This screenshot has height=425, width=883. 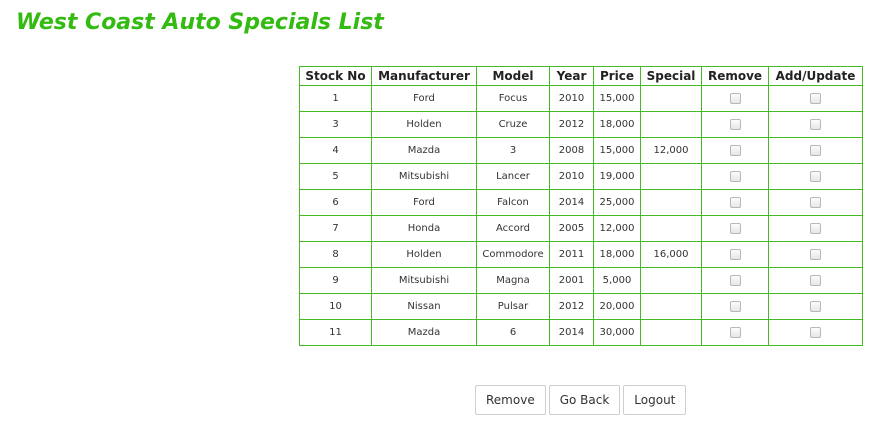 I want to click on remove-button: Remove, so click(x=510, y=400).